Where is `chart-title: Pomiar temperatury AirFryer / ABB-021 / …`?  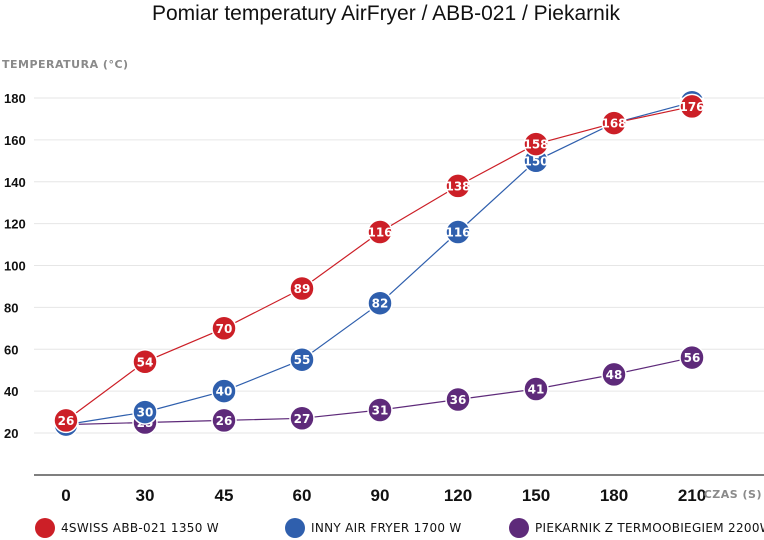
chart-title: Pomiar temperatury AirFryer / ABB-021 / … is located at coordinates (386, 13).